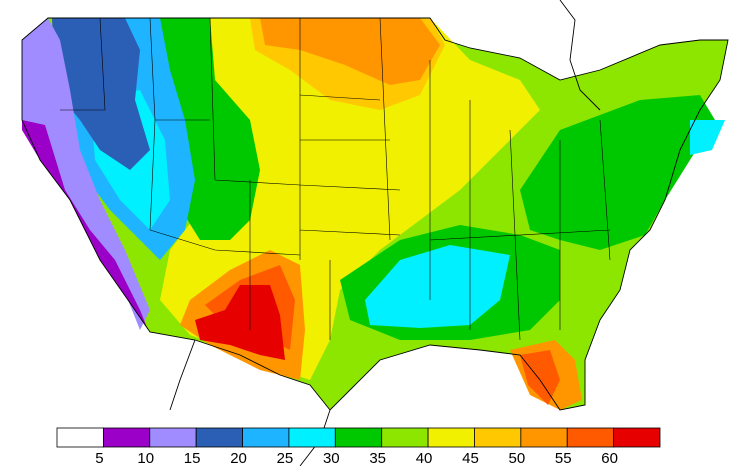  Describe the element at coordinates (377, 458) in the screenshot. I see `legend-label: 35` at that location.